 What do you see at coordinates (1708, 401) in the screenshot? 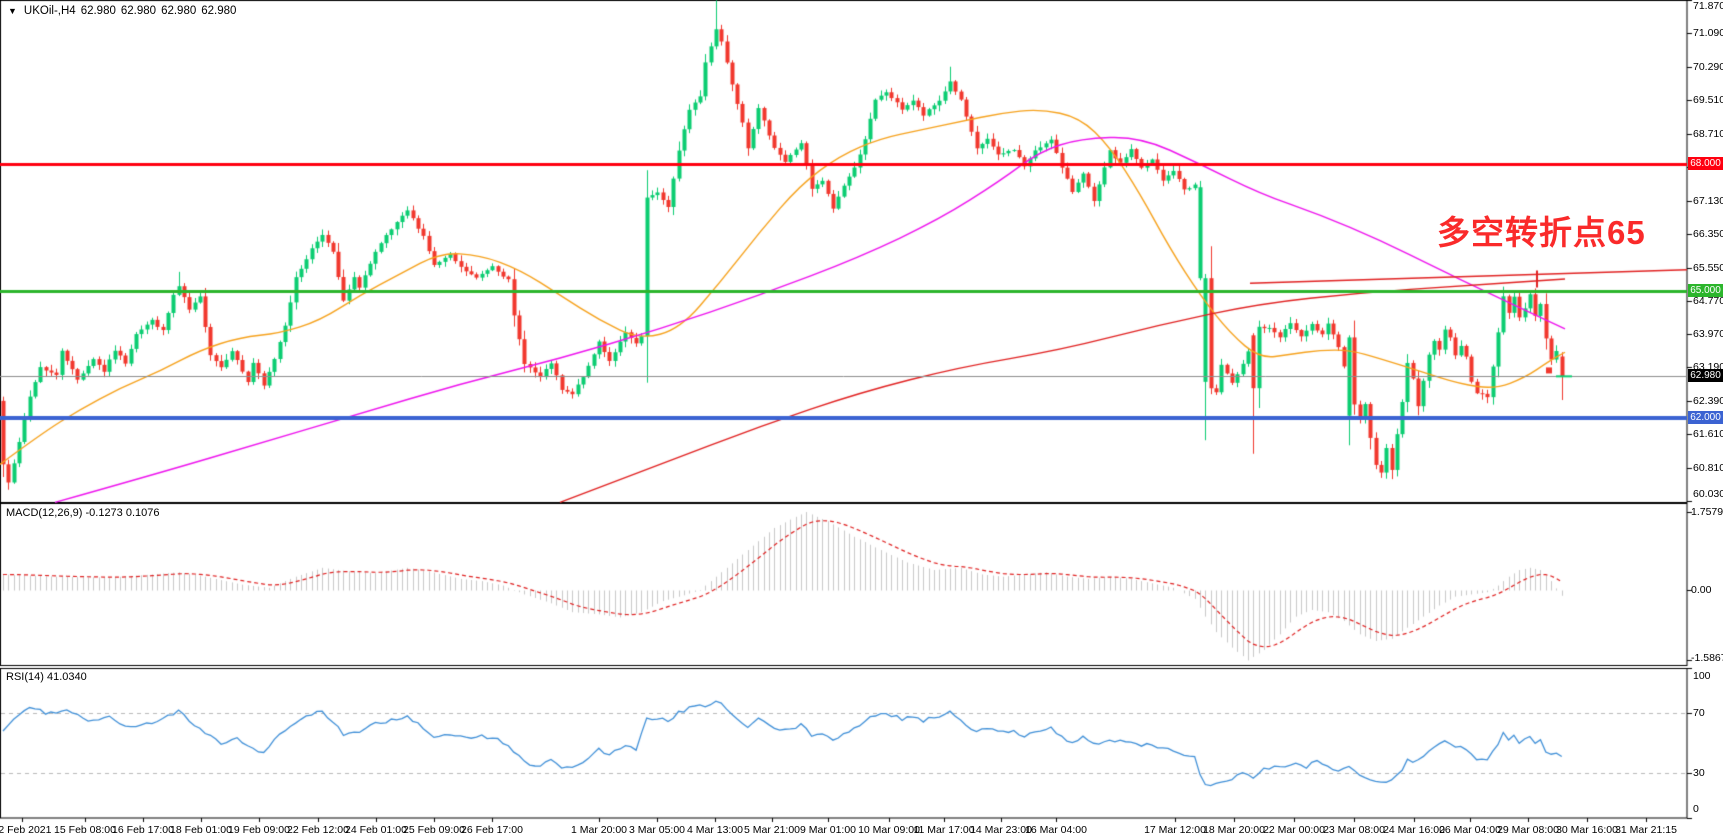
I see `price-tick-label: 62.390` at bounding box center [1708, 401].